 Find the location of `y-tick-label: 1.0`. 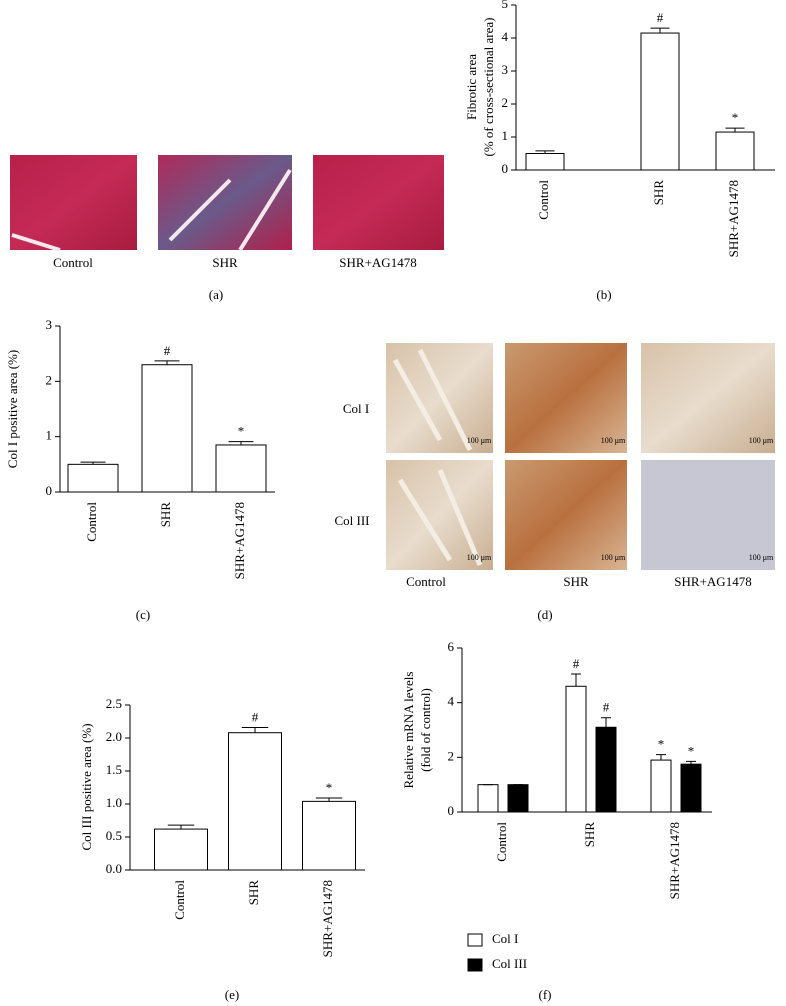

y-tick-label: 1.0 is located at coordinates (114, 802).